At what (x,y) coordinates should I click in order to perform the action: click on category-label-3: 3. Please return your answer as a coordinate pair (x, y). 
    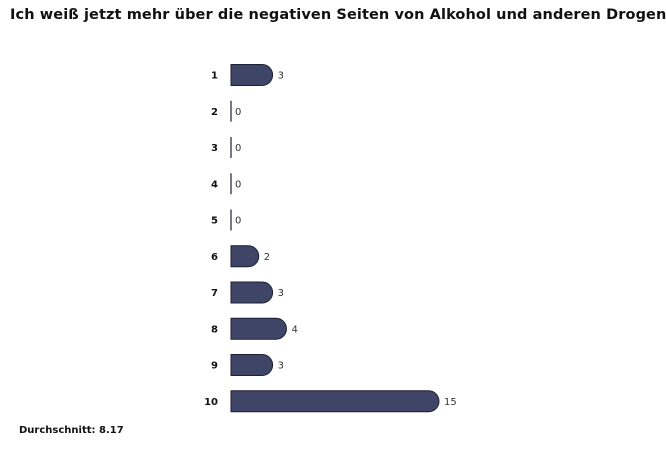
    Looking at the image, I should click on (214, 148).